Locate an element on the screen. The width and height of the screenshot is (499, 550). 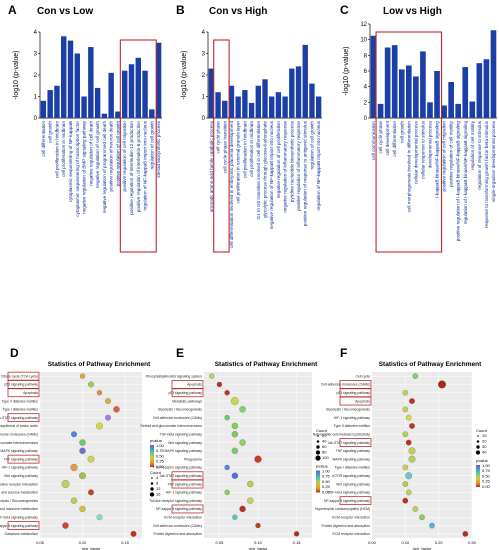
chart-title: Con vs Low is located at coordinates (65, 11).